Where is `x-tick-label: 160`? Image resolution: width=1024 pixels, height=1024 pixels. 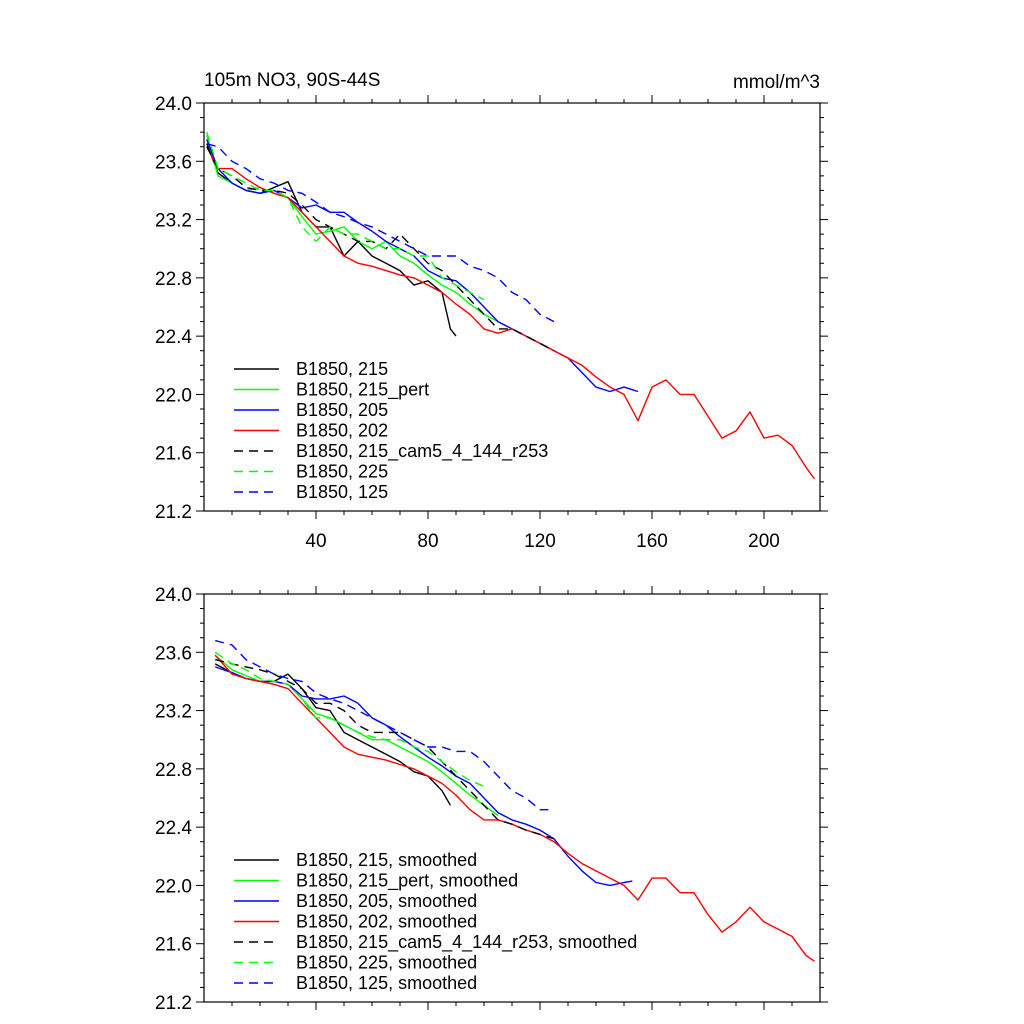 x-tick-label: 160 is located at coordinates (652, 541).